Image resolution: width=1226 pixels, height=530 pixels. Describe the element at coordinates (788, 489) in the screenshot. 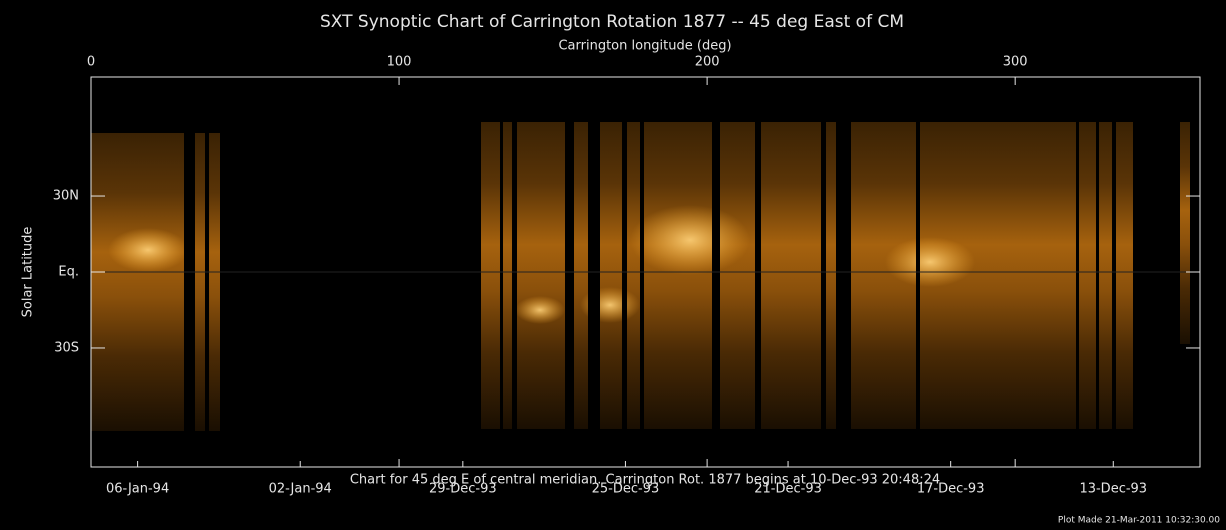

I see `x2-tick-label: 21-Dec-93` at that location.